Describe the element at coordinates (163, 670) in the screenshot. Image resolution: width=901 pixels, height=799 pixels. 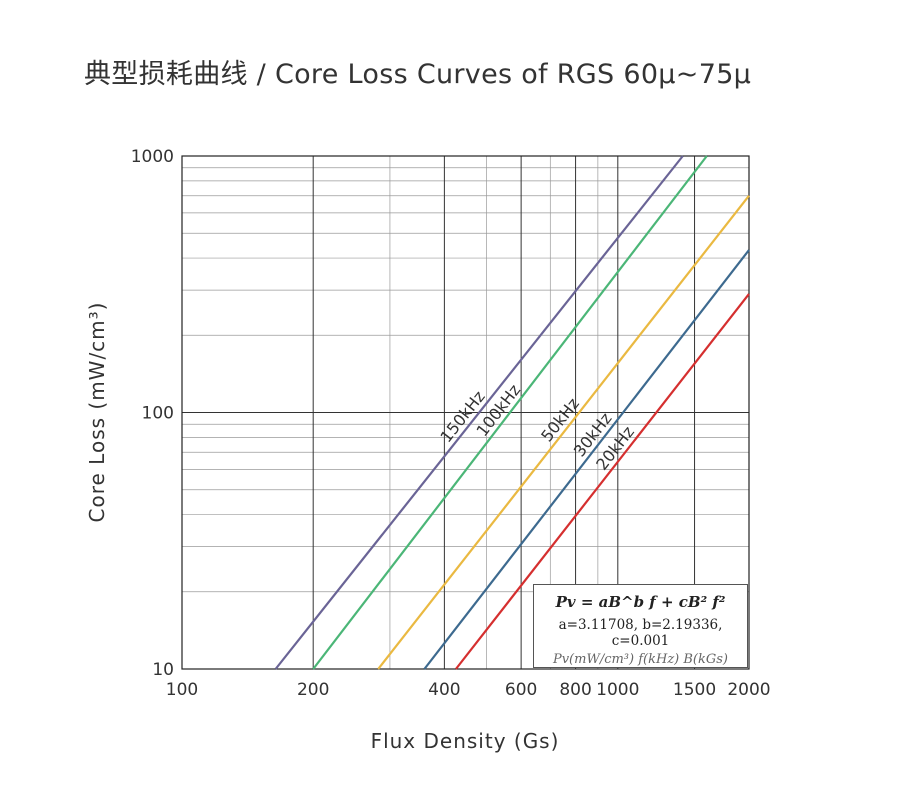
I see `y-tick-label: 10` at that location.